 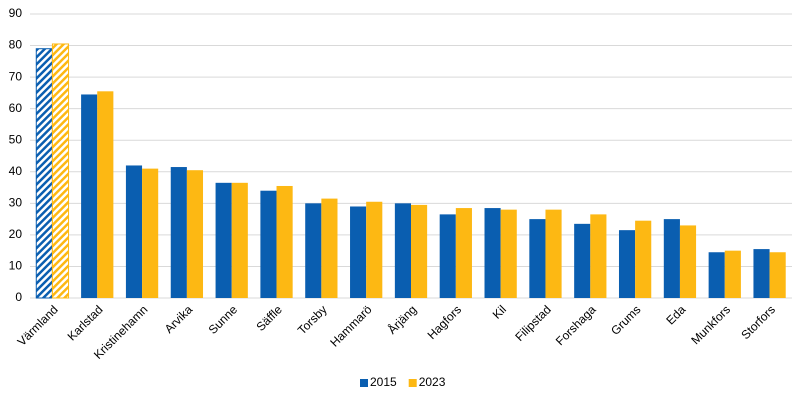 What do you see at coordinates (432, 382) in the screenshot?
I see `legend-label: 2023` at bounding box center [432, 382].